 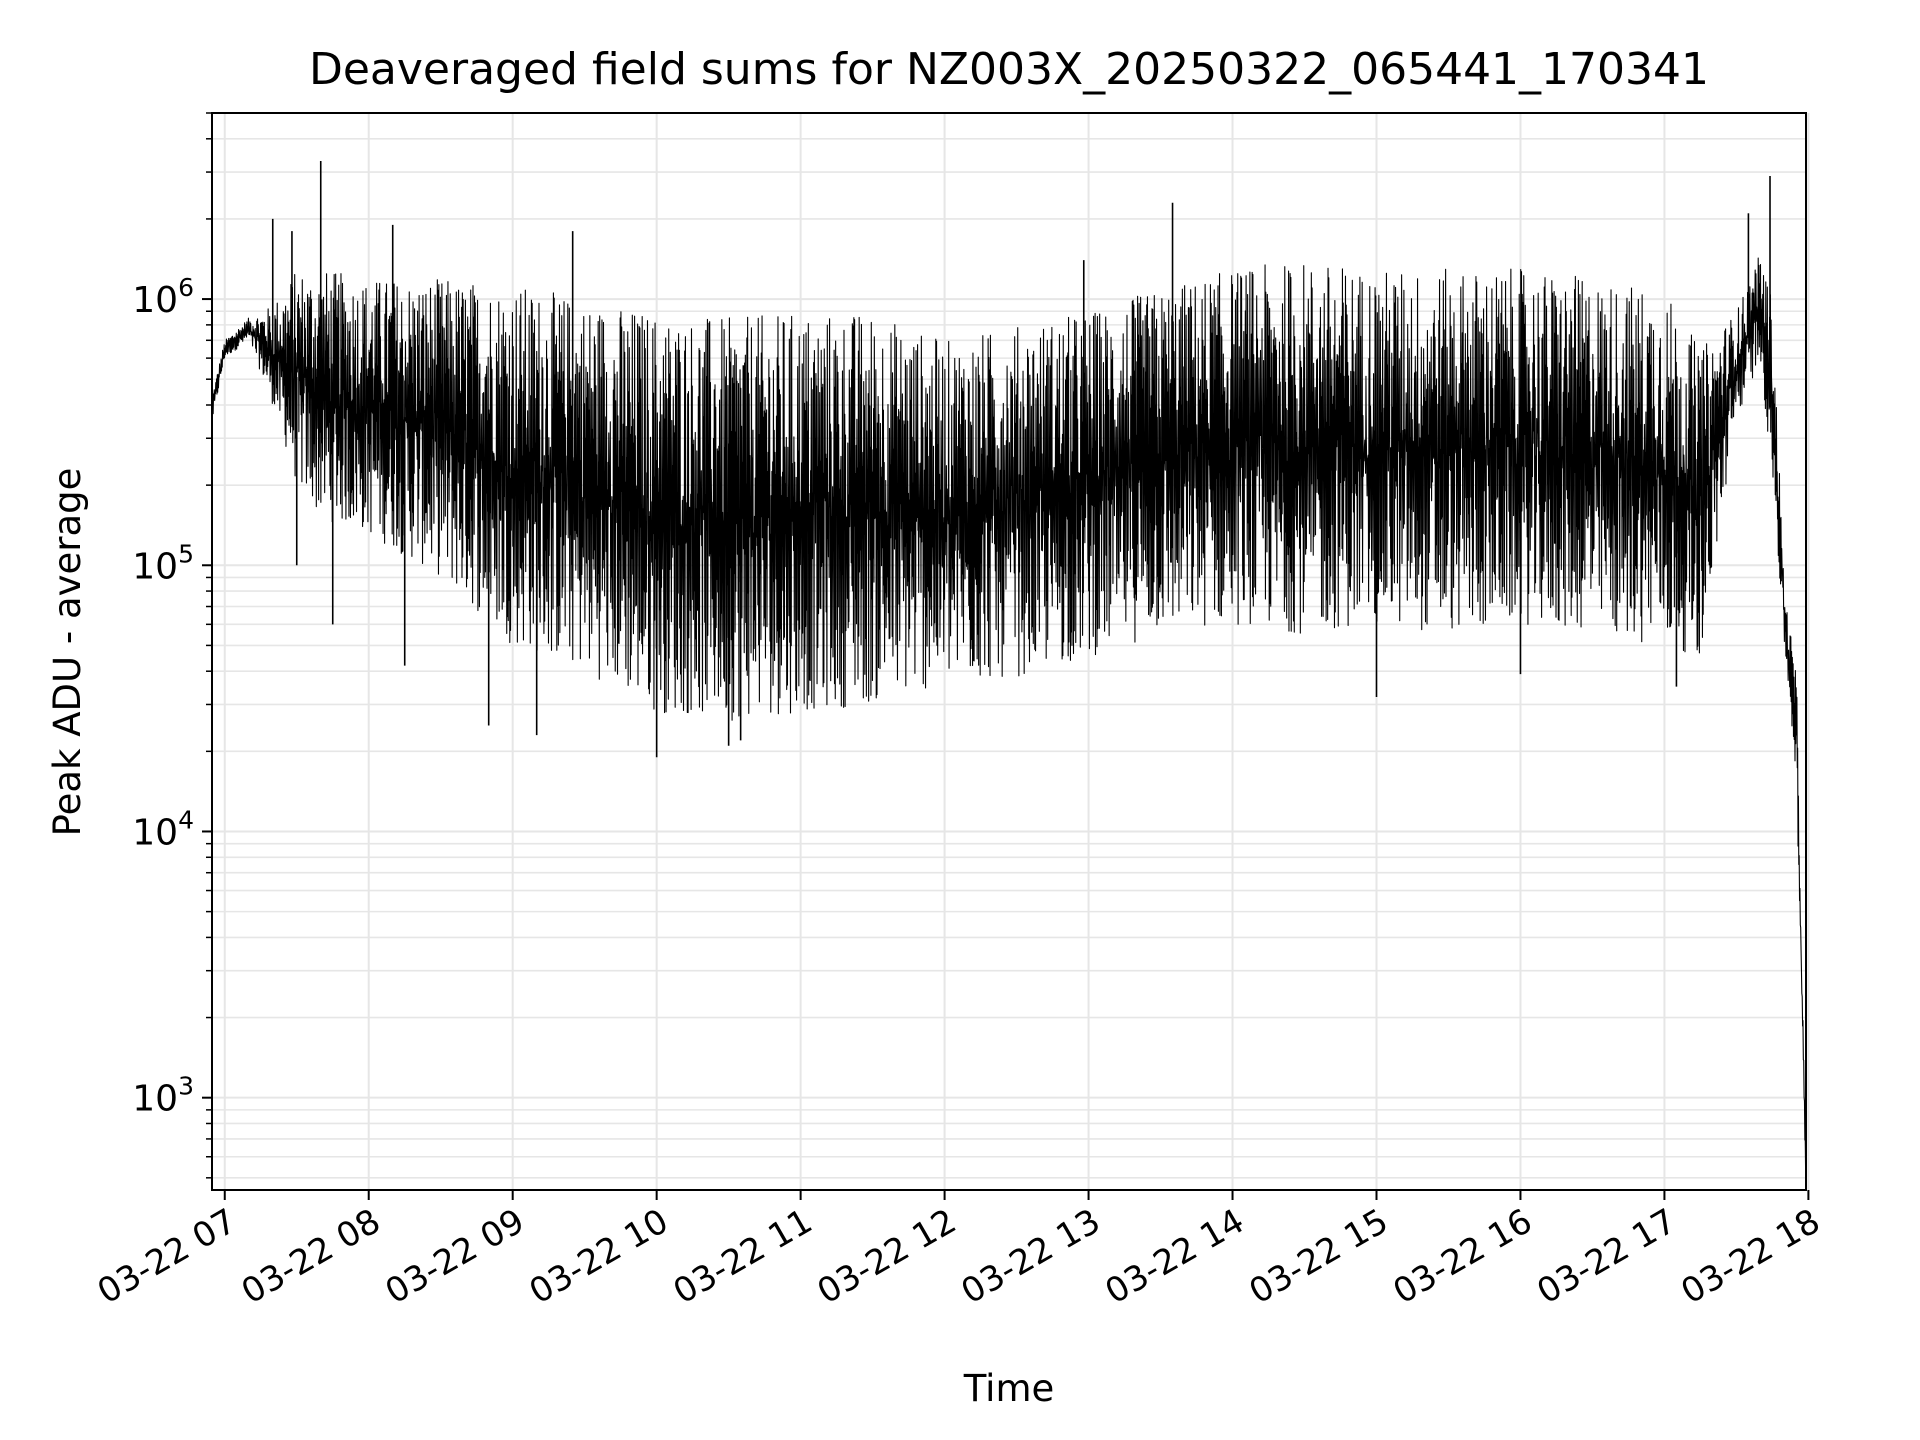 What do you see at coordinates (1009, 1388) in the screenshot?
I see `x-axis-label: Time` at bounding box center [1009, 1388].